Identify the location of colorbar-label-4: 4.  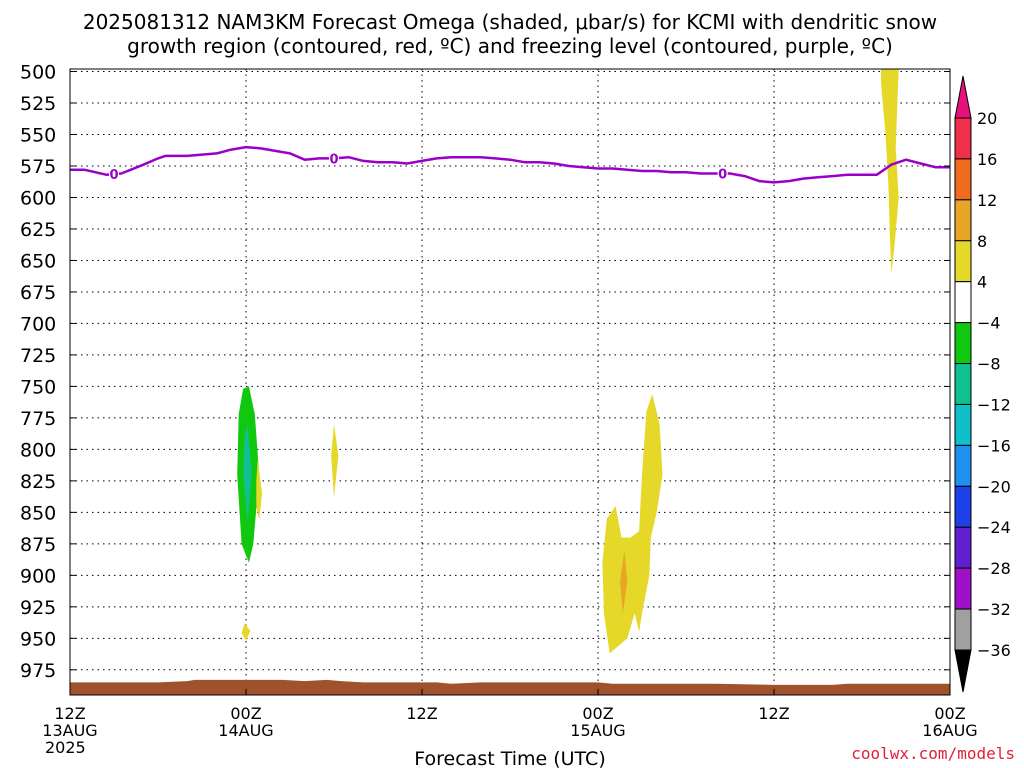
(982, 282).